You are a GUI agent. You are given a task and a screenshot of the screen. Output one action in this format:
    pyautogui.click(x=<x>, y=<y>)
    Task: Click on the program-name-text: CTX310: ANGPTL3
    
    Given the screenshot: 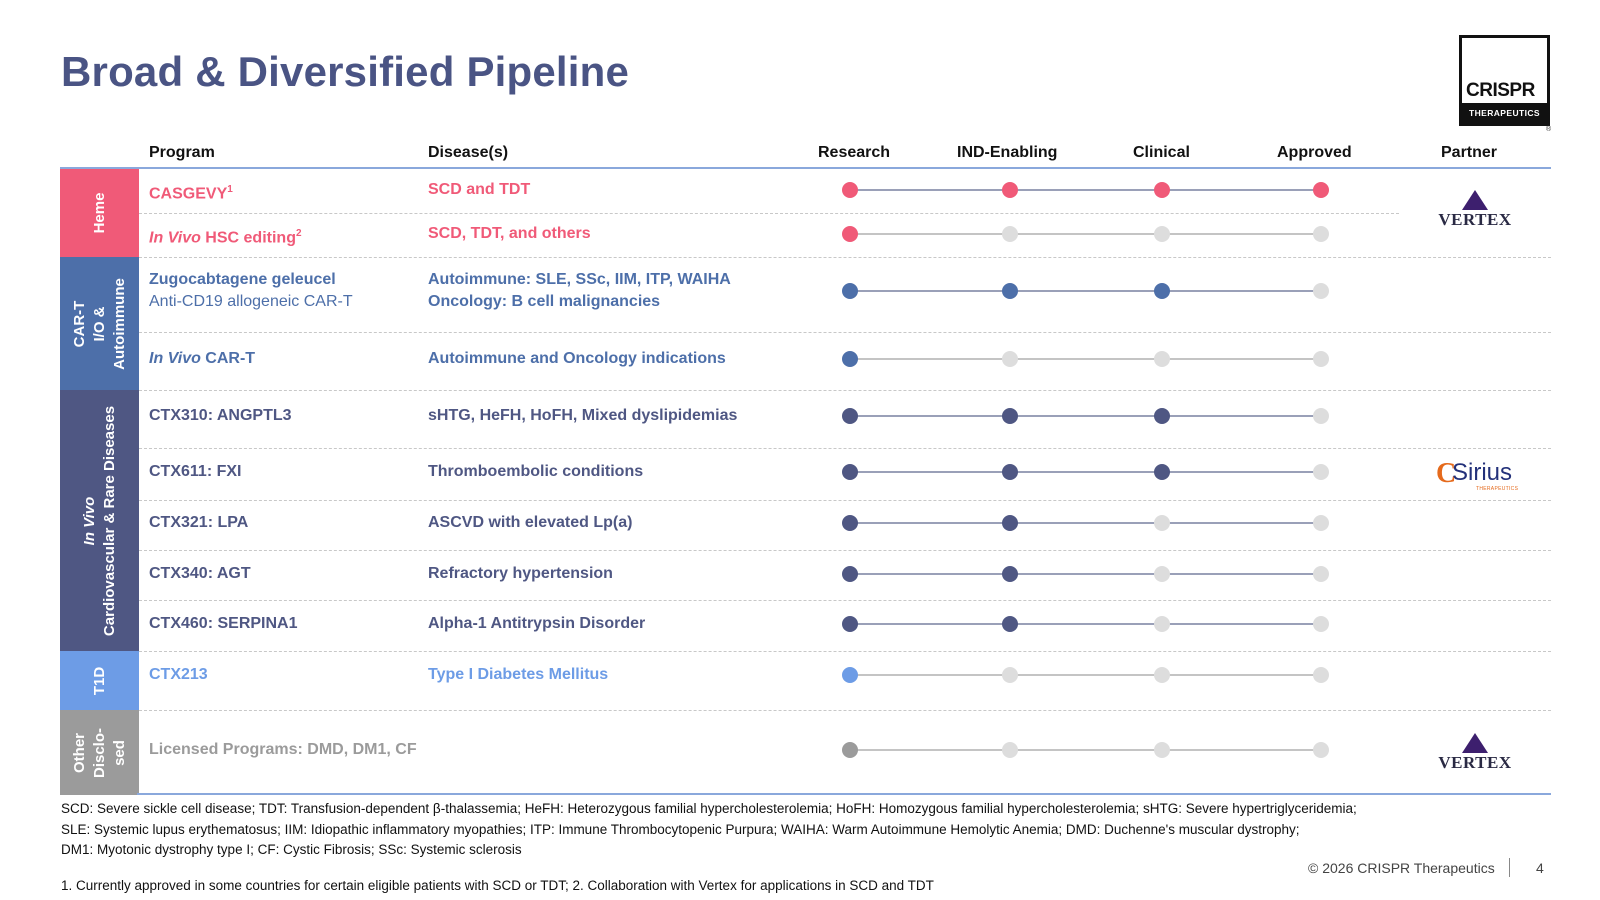 What is the action you would take?
    pyautogui.click(x=220, y=415)
    